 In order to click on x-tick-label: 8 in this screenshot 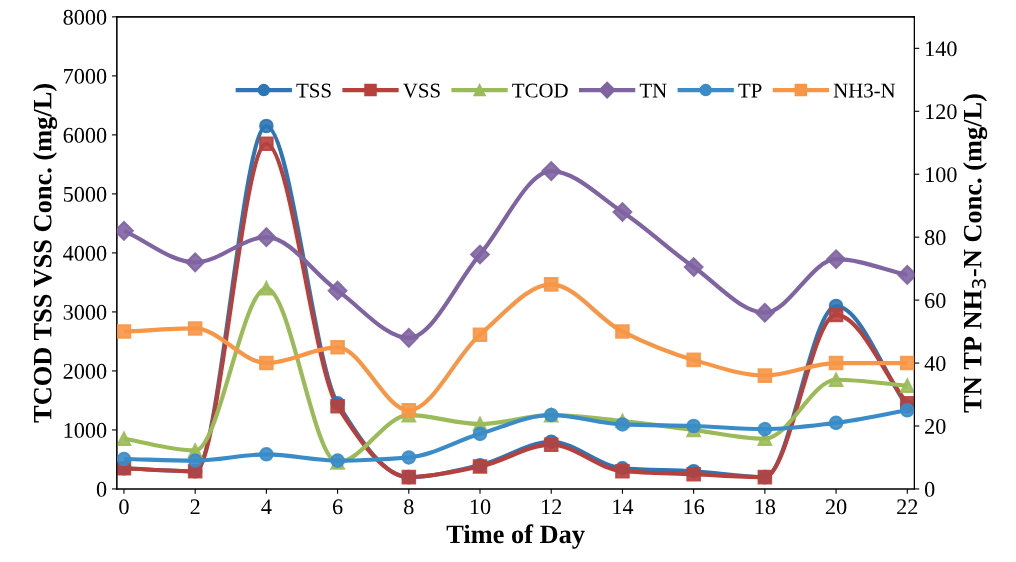, I will do `click(409, 507)`.